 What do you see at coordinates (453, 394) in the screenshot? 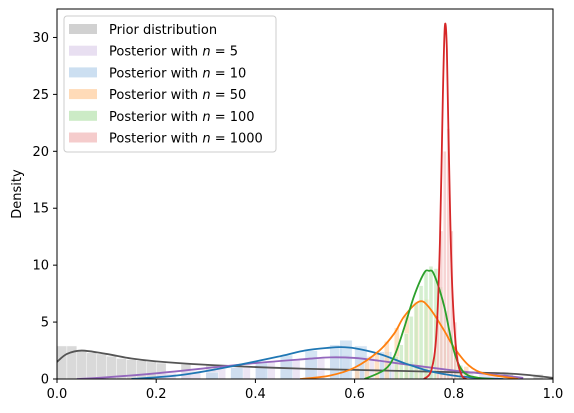
I see `x-tick-label: 0.8` at bounding box center [453, 394].